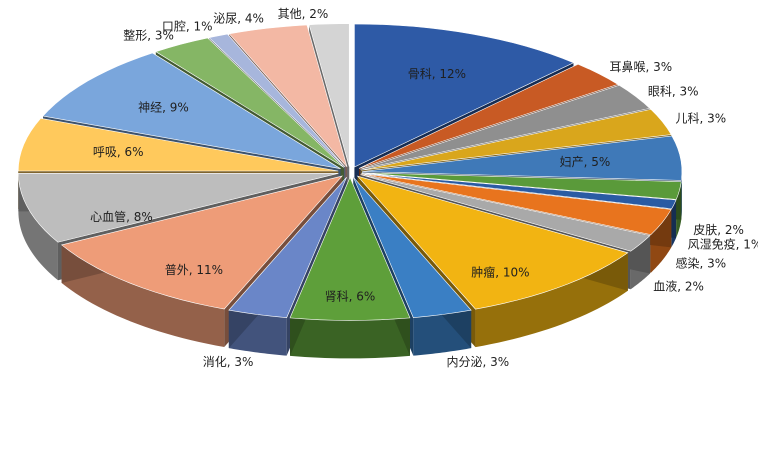  I want to click on slice-label-10: 肿瘤, 10%, so click(500, 271).